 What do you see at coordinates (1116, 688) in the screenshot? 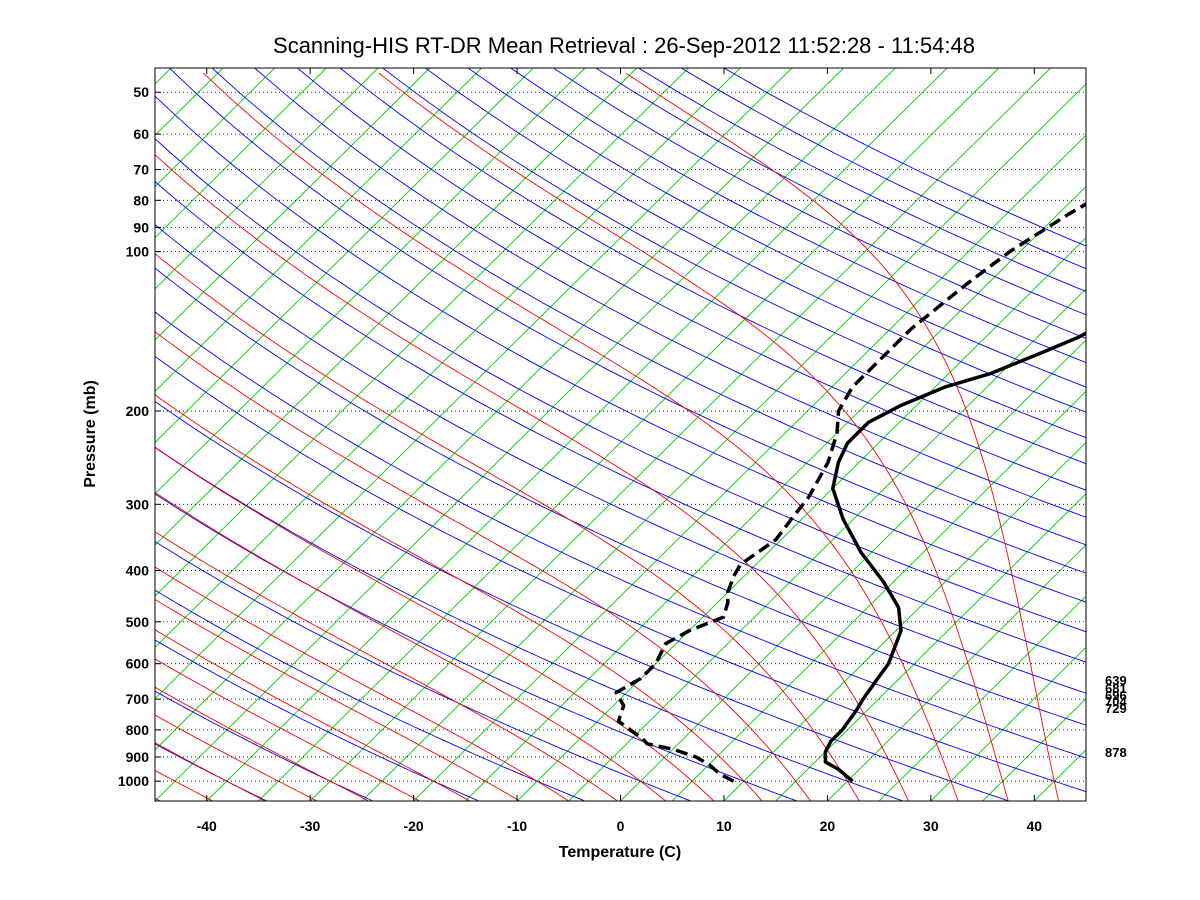
I see `right-pressure-label: 681` at bounding box center [1116, 688].